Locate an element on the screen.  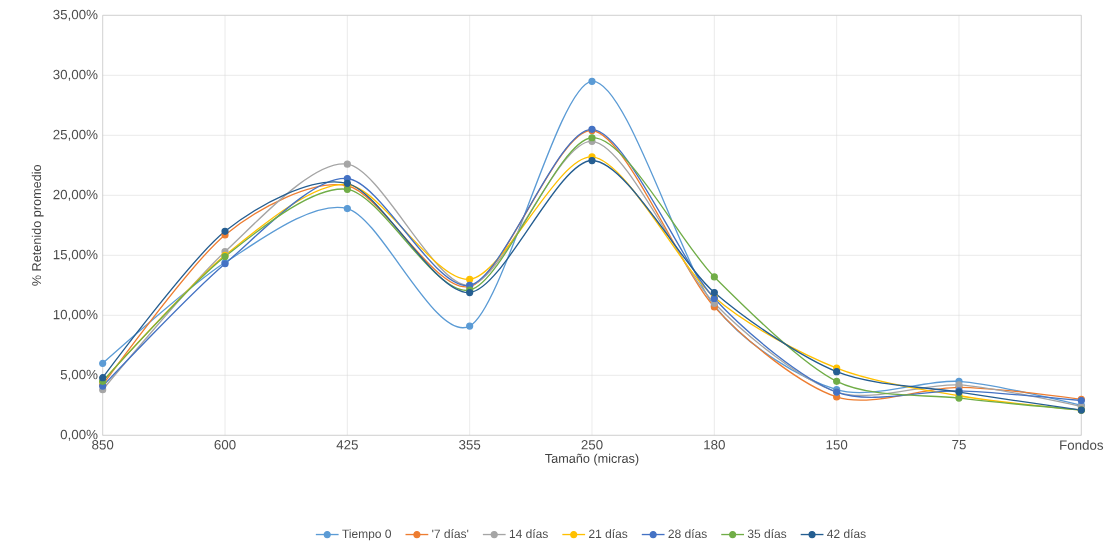
legend-label: 28 días is located at coordinates (687, 534).